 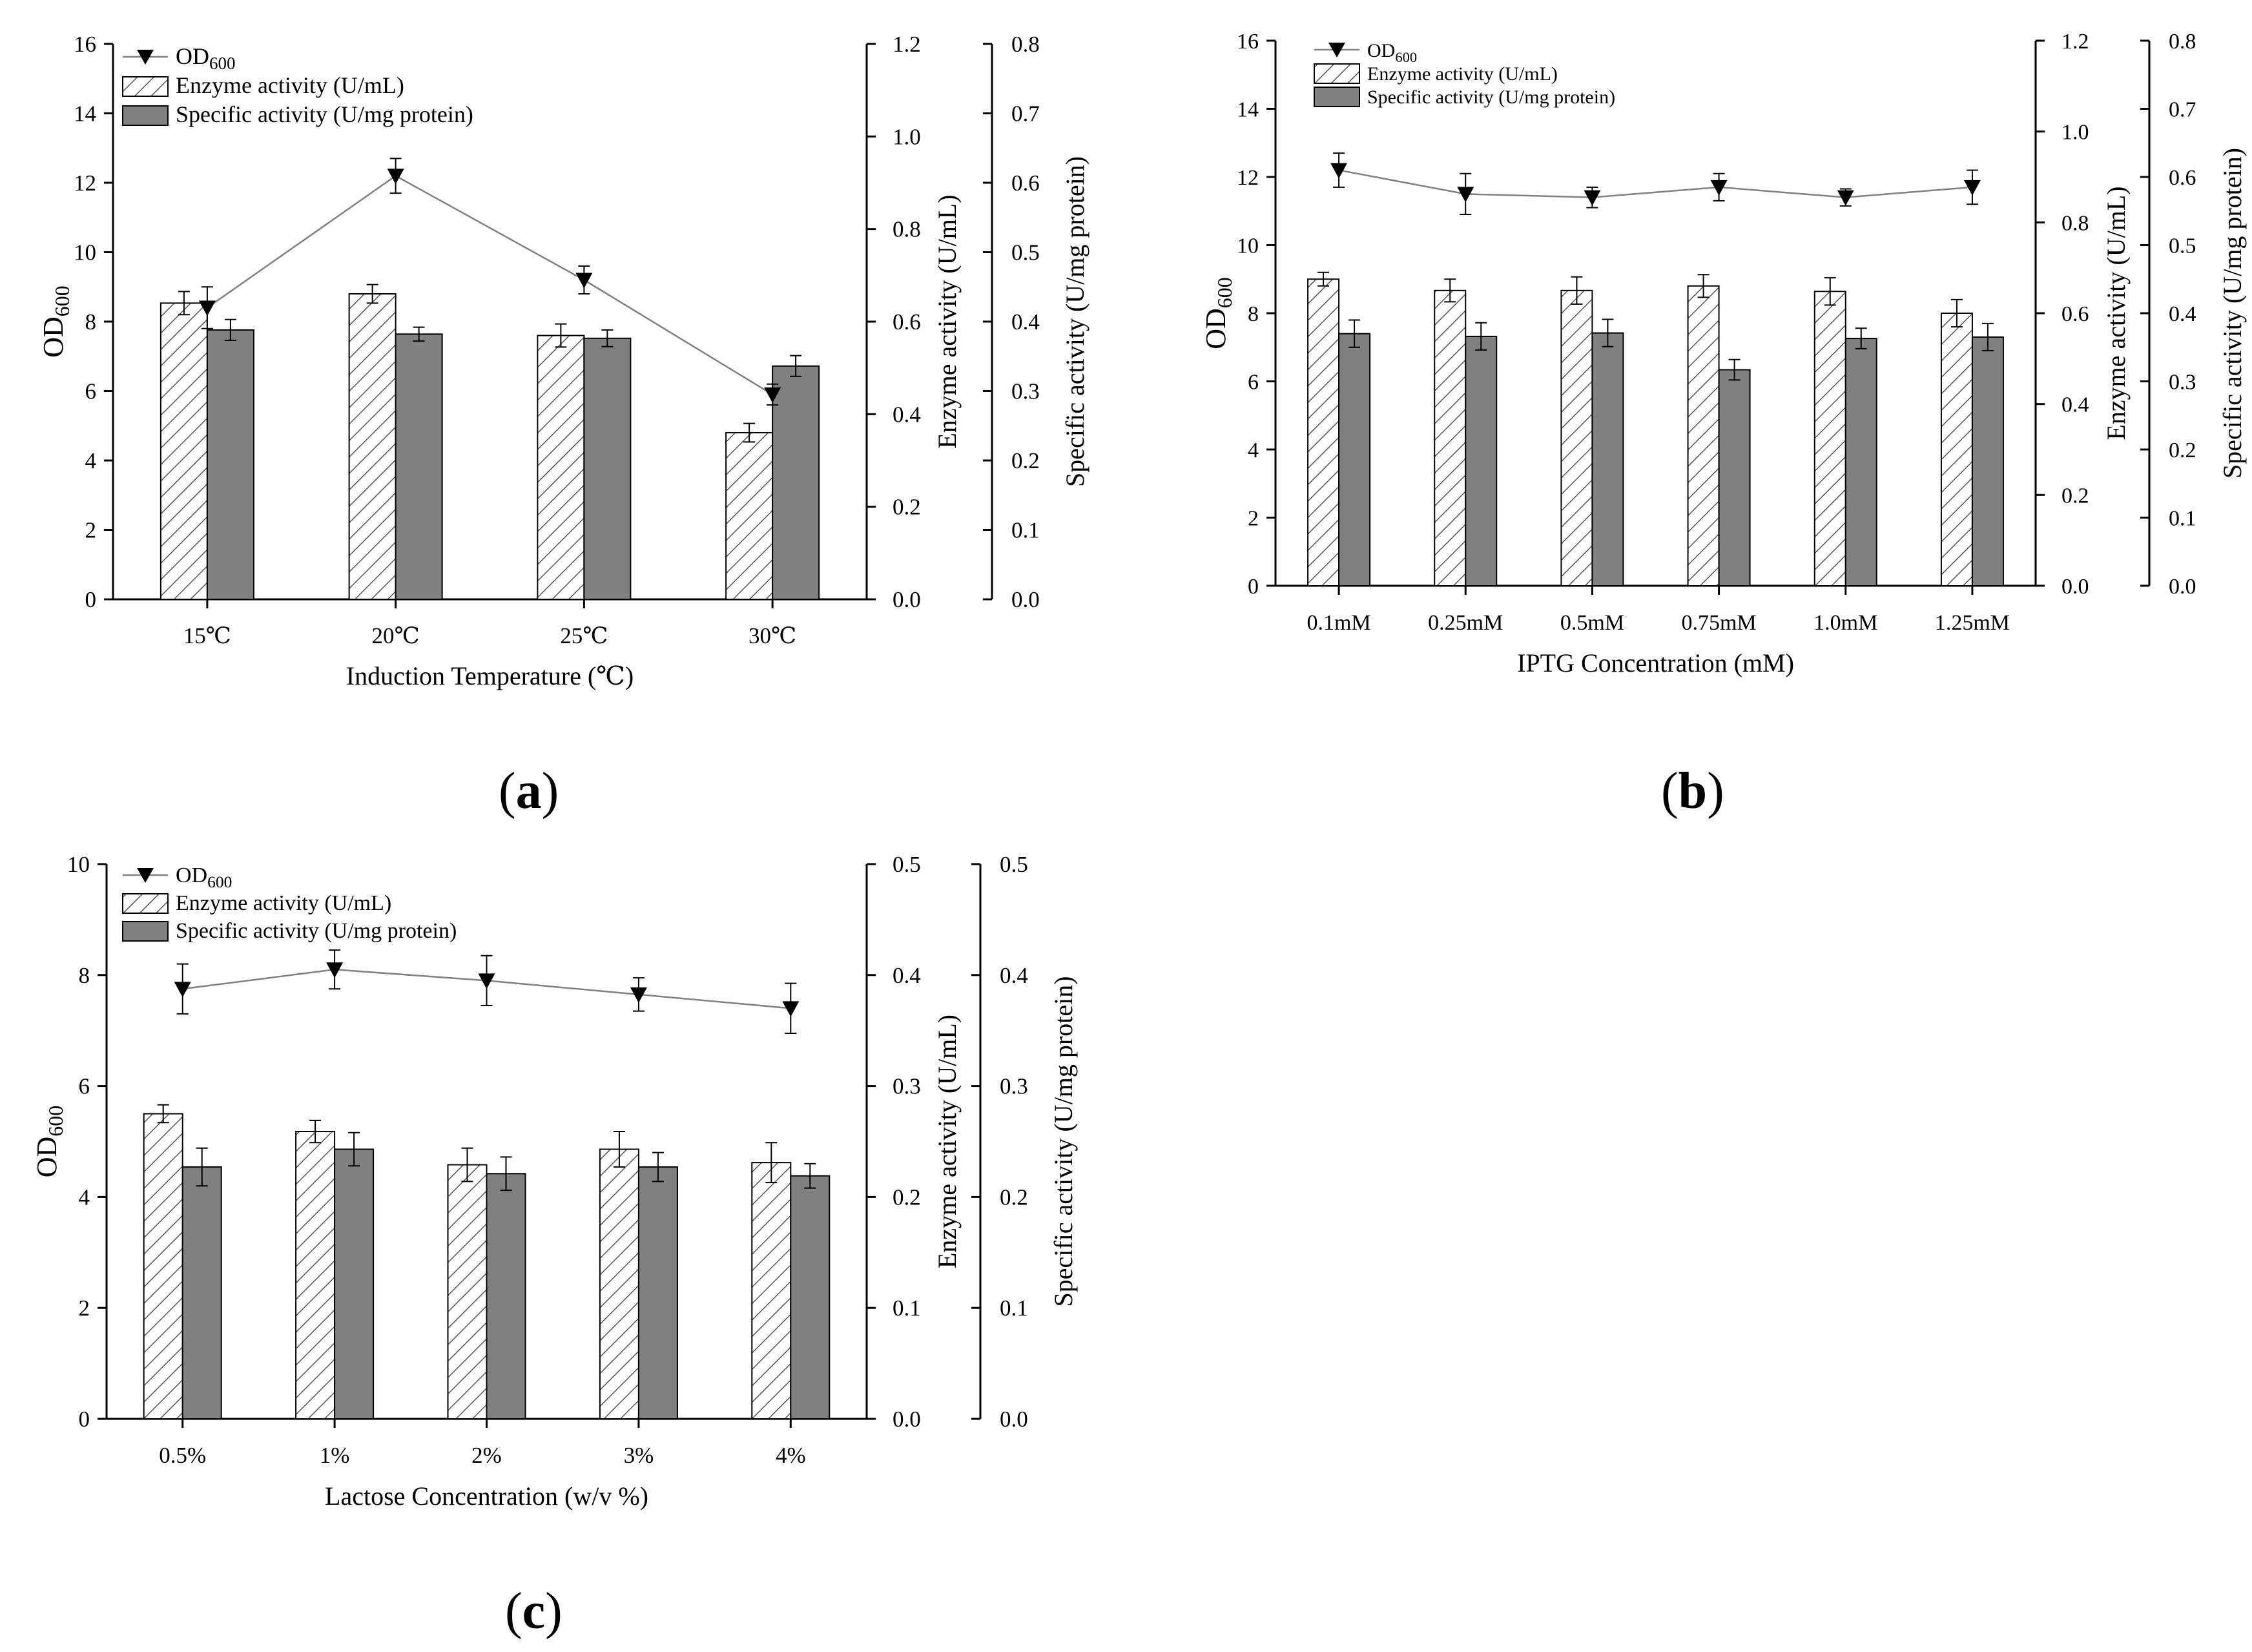 I want to click on tick-label-x: 25℃, so click(x=584, y=635).